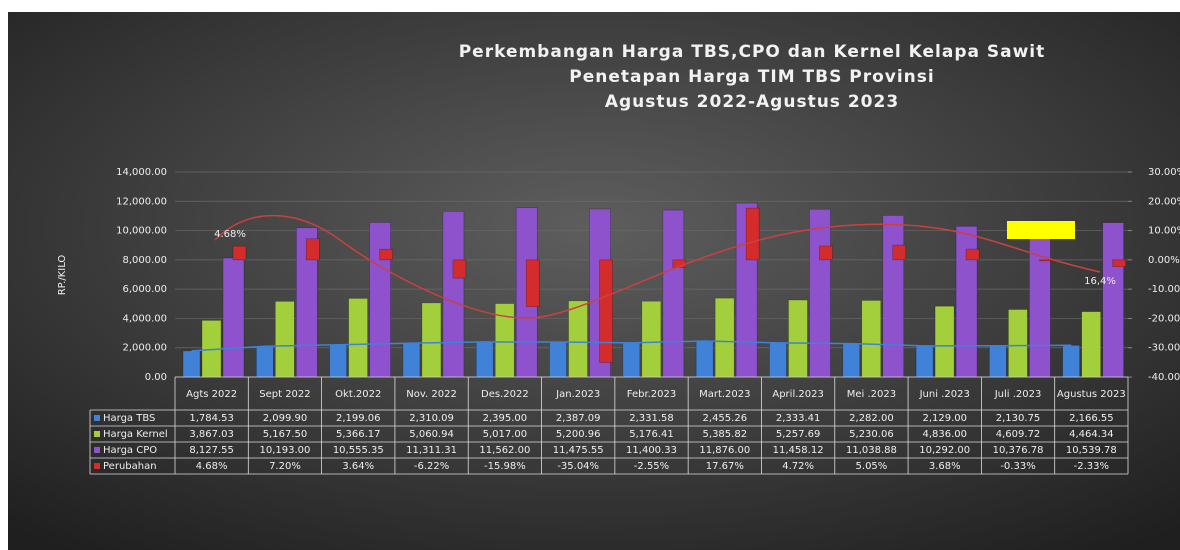 This screenshot has width=1180, height=550. What do you see at coordinates (211, 450) in the screenshot?
I see `table-cell: 8,127.55` at bounding box center [211, 450].